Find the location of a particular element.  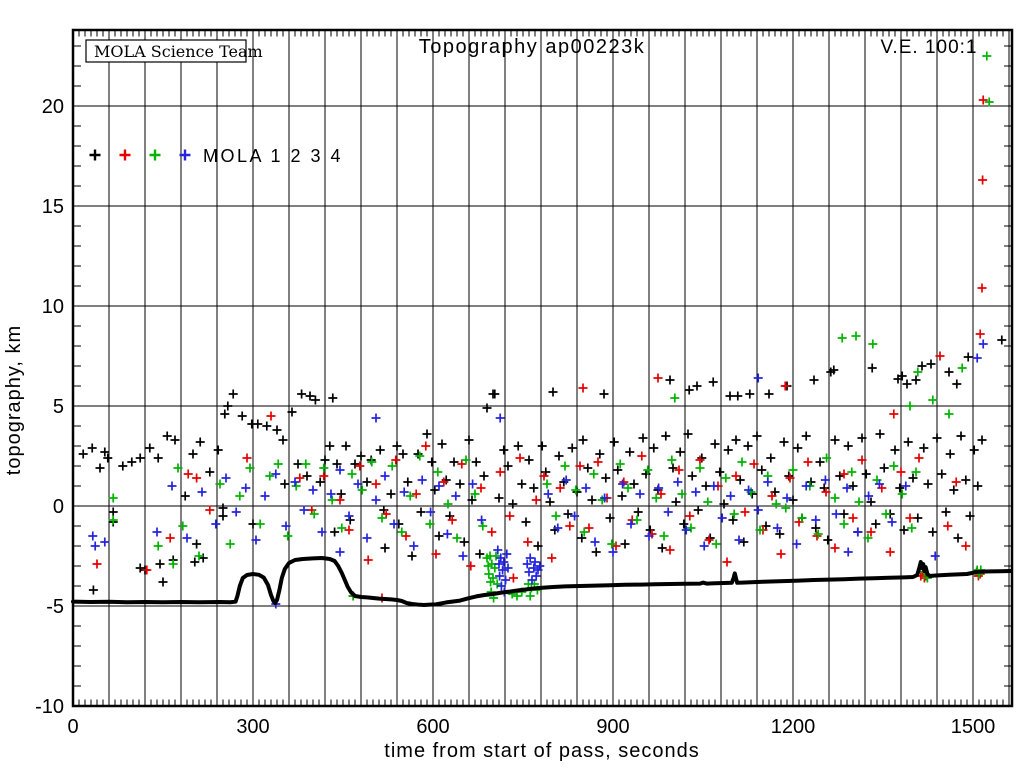

team-box is located at coordinates (166, 51).